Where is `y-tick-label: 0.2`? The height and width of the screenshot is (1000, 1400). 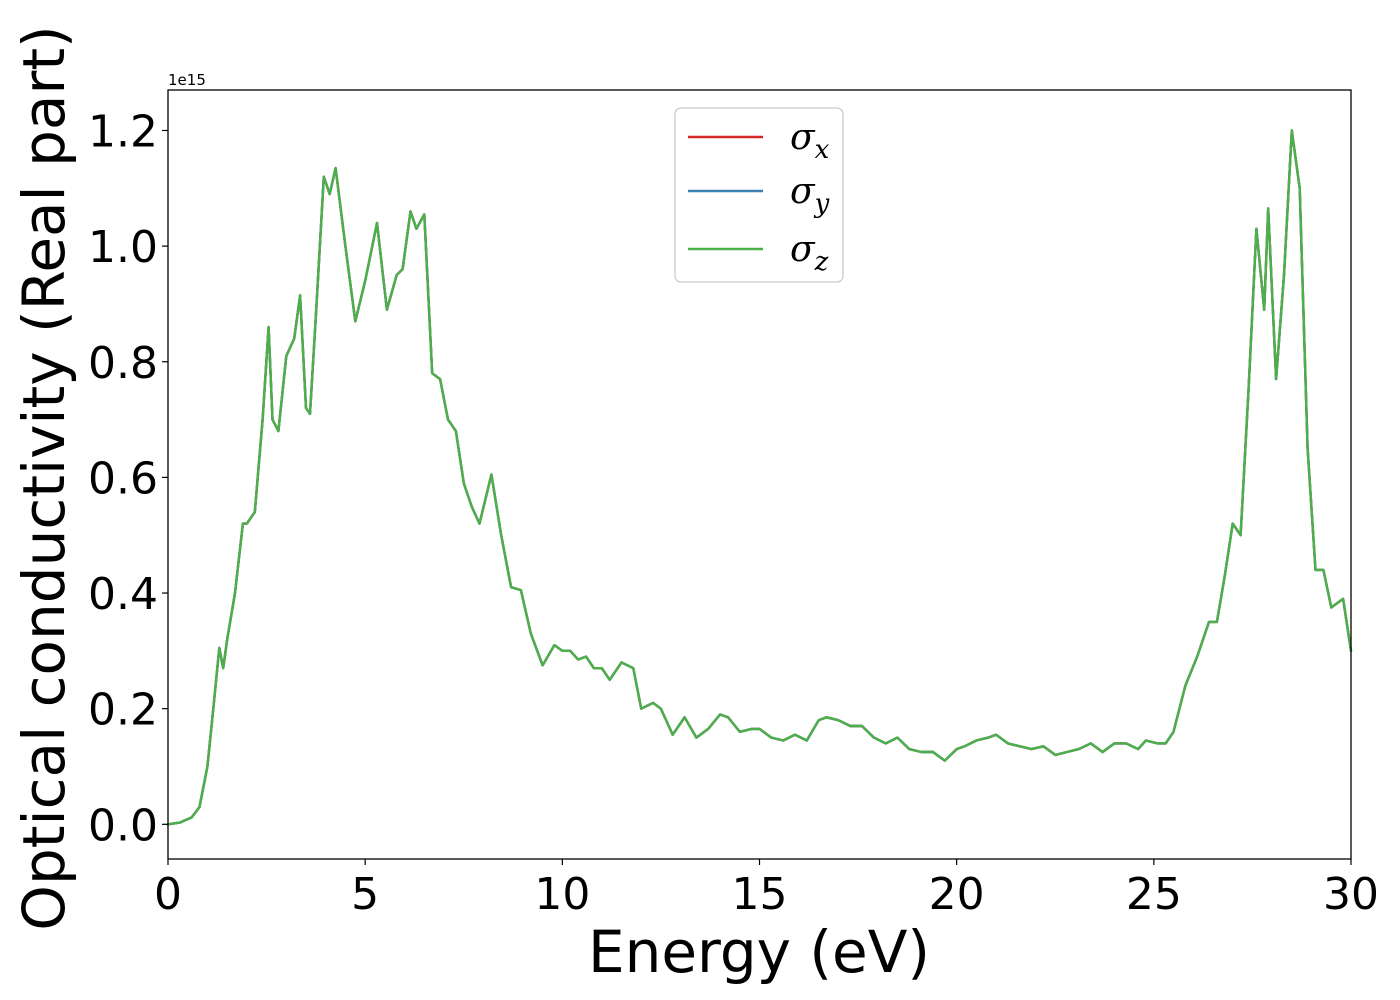 y-tick-label: 0.2 is located at coordinates (123, 710).